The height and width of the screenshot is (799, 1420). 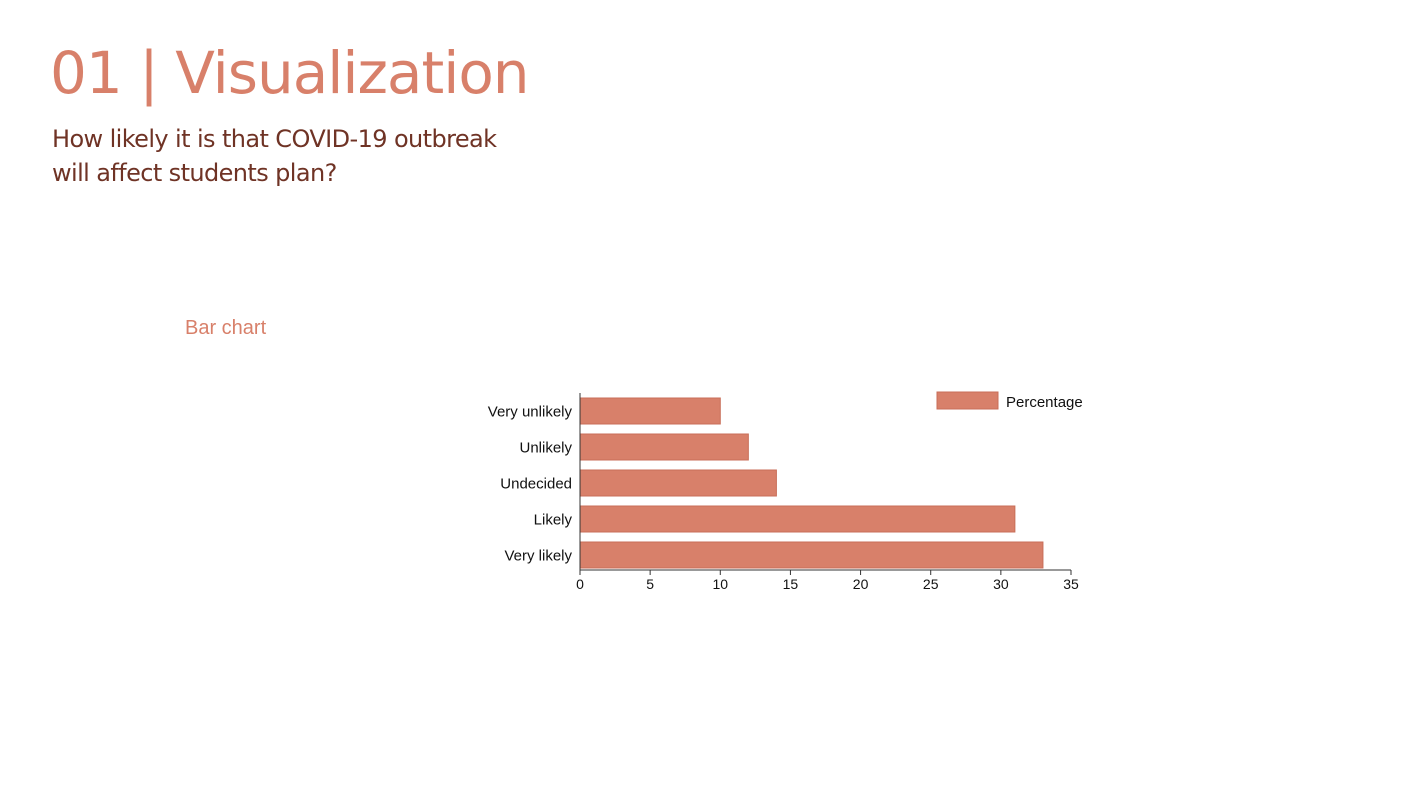 What do you see at coordinates (536, 484) in the screenshot?
I see `category-label: Undecided` at bounding box center [536, 484].